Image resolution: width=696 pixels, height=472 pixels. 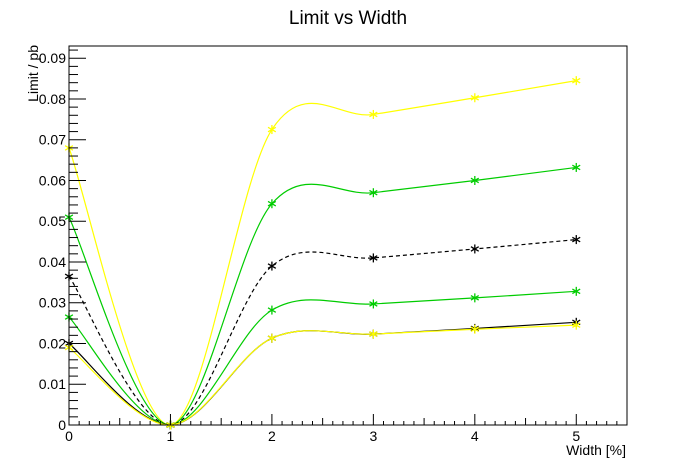 I want to click on x-tick-label: 0, so click(x=69, y=436).